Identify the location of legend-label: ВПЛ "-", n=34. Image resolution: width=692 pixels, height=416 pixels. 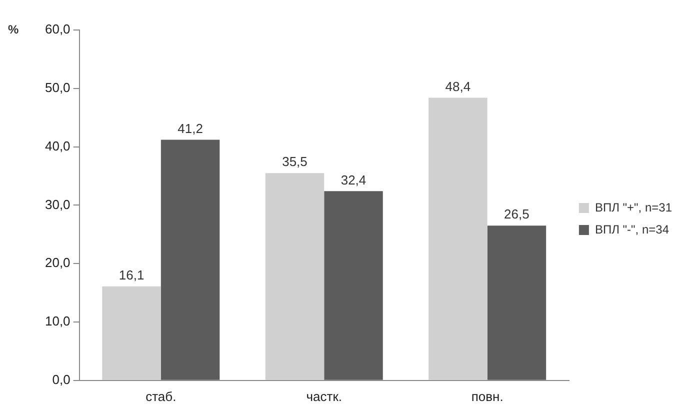
(632, 229).